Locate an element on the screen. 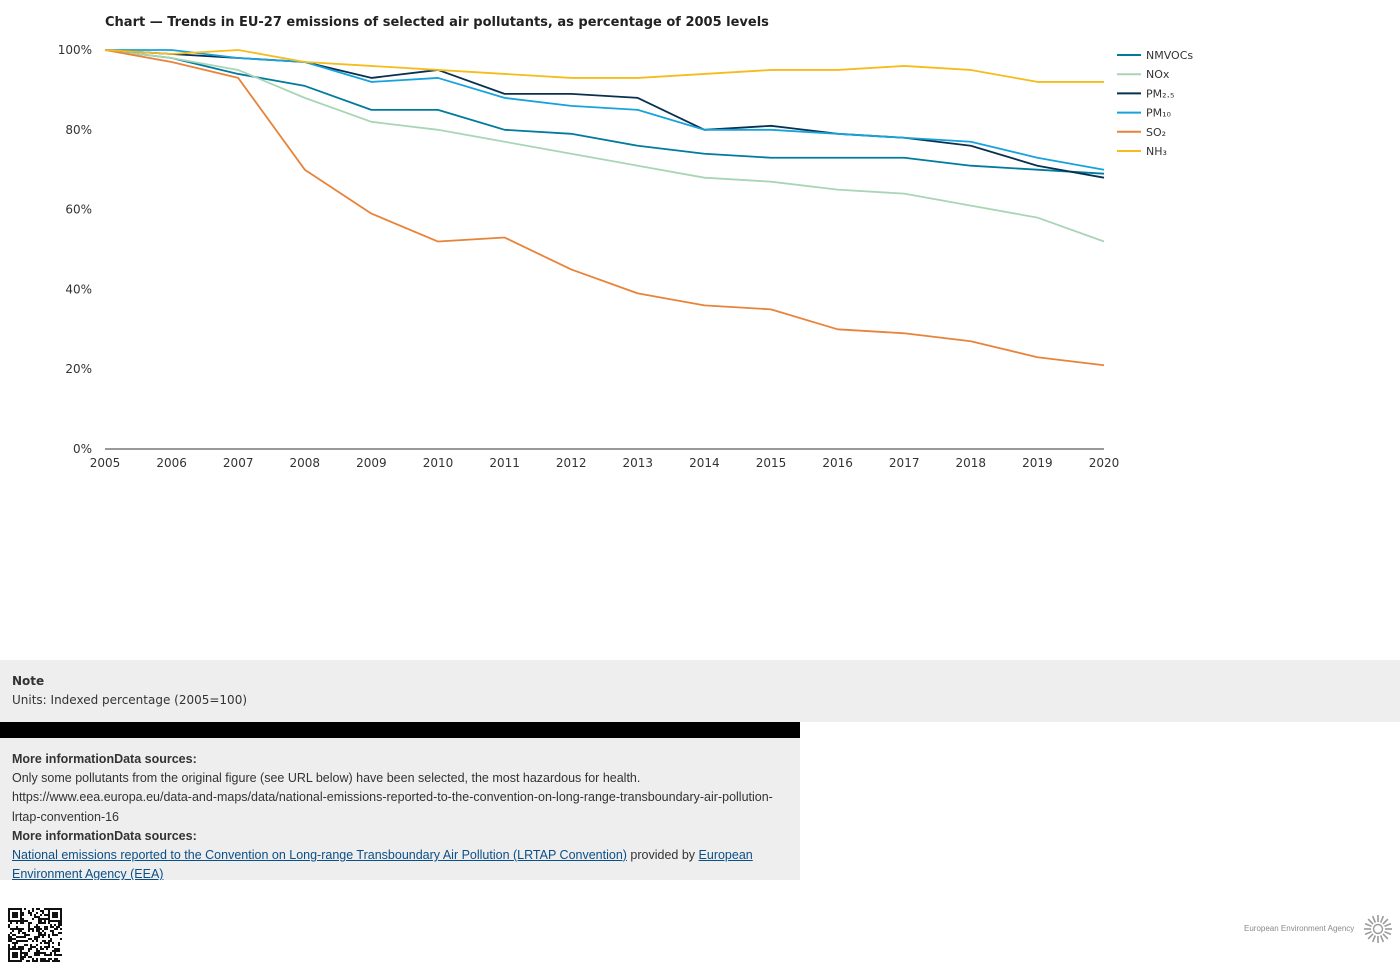  x-tick-label: 2009 is located at coordinates (371, 463).